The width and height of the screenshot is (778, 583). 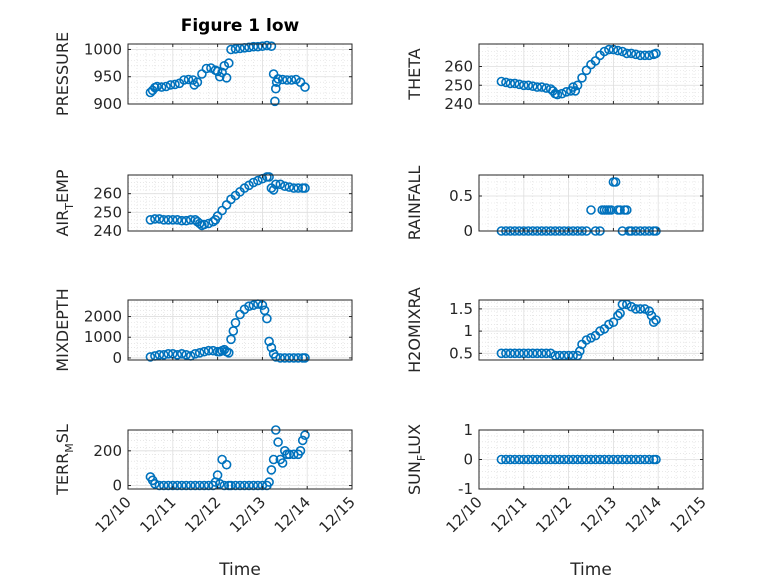 I want to click on subplot-mixdepth: 0 1000 2000, so click(x=218, y=333).